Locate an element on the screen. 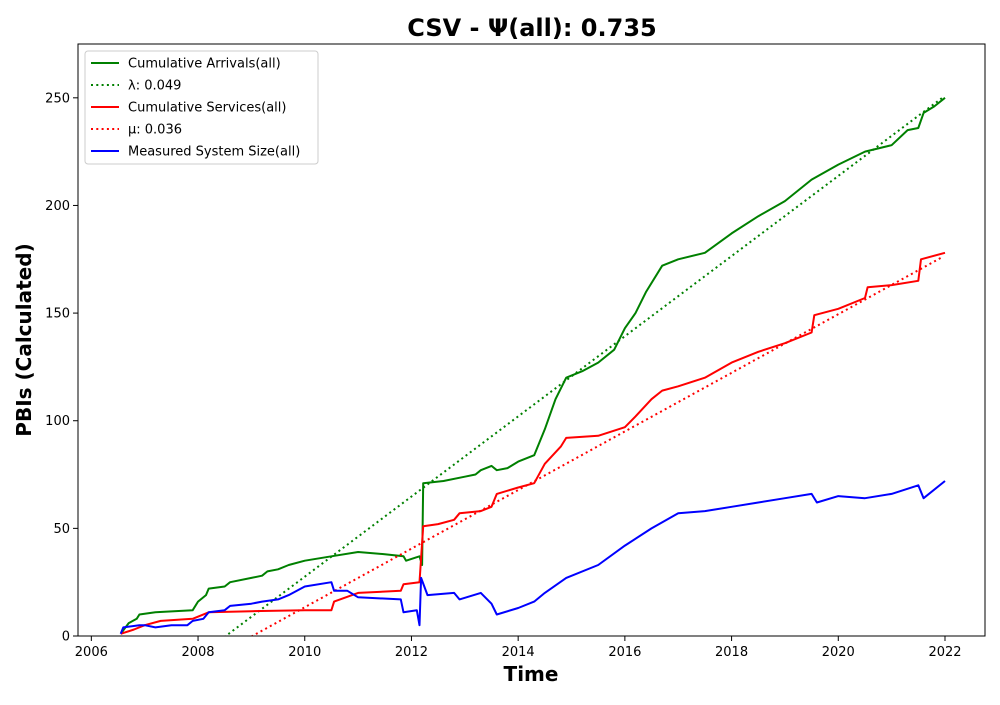  y-axis-title: PBIs (Calculated) is located at coordinates (24, 339).